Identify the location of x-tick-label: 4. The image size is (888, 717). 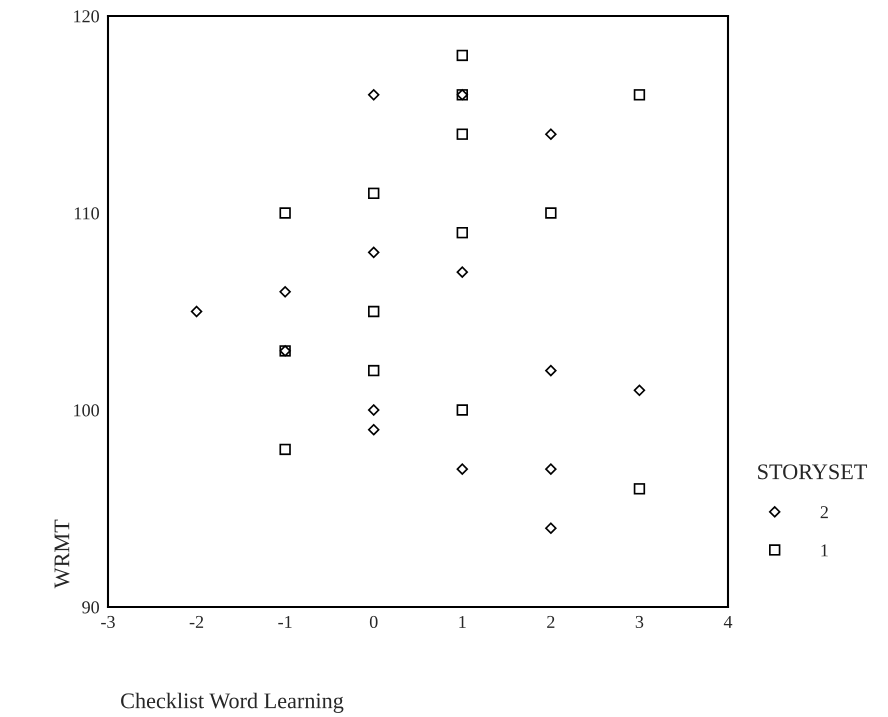
(728, 622).